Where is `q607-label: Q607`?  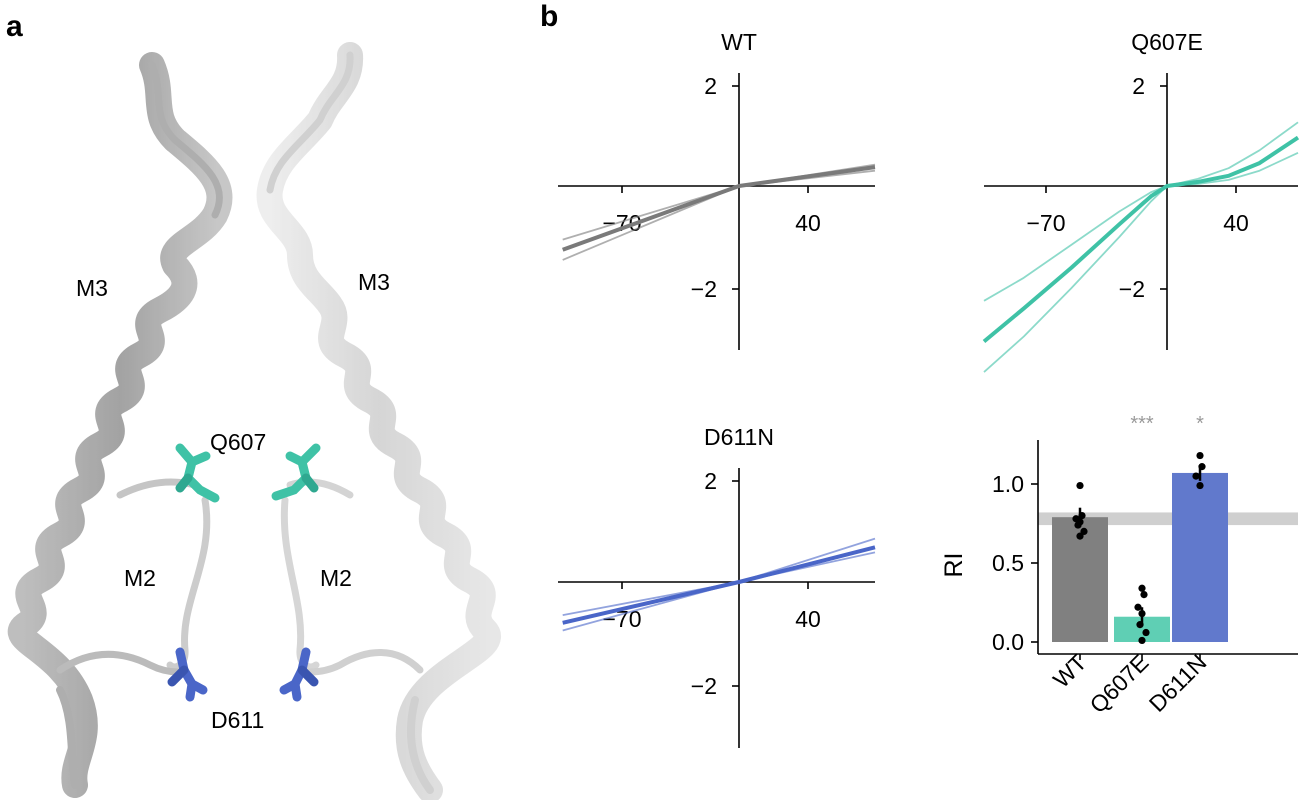
q607-label: Q607 is located at coordinates (238, 442).